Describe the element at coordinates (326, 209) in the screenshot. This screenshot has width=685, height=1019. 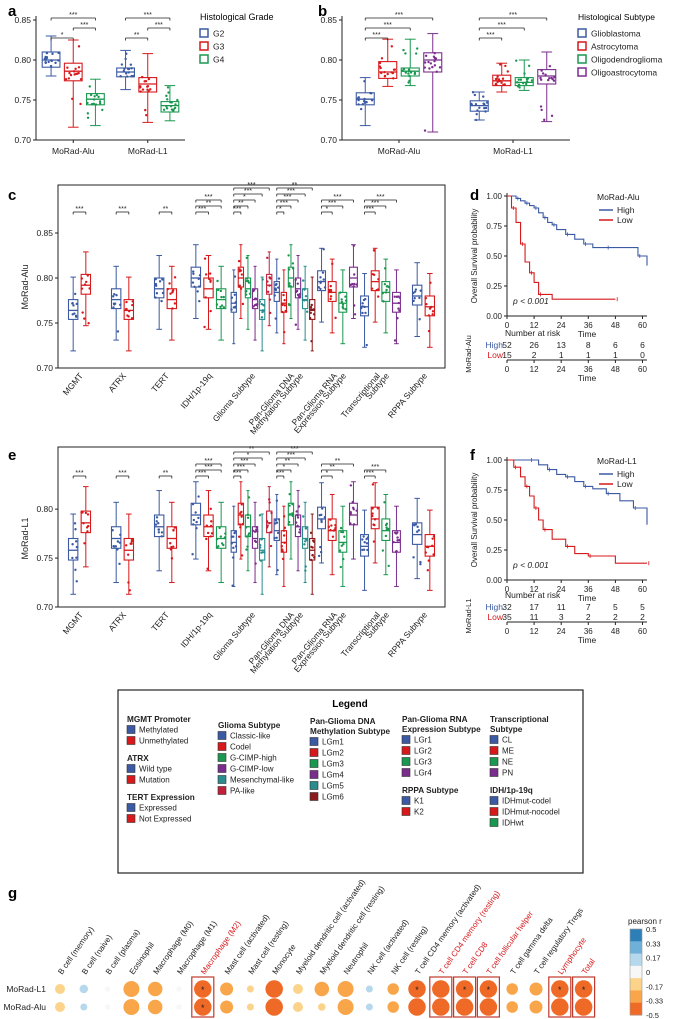
I see `sig-Pan-Glioma RNA Expression Subtype-sig: *` at that location.